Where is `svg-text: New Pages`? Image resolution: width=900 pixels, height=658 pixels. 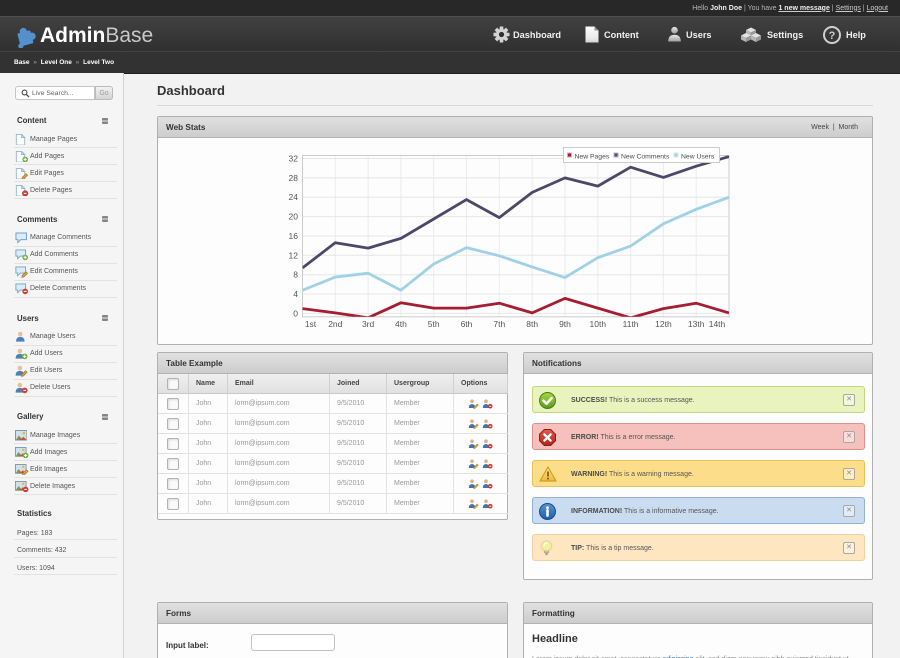
svg-text: New Pages is located at coordinates (592, 156).